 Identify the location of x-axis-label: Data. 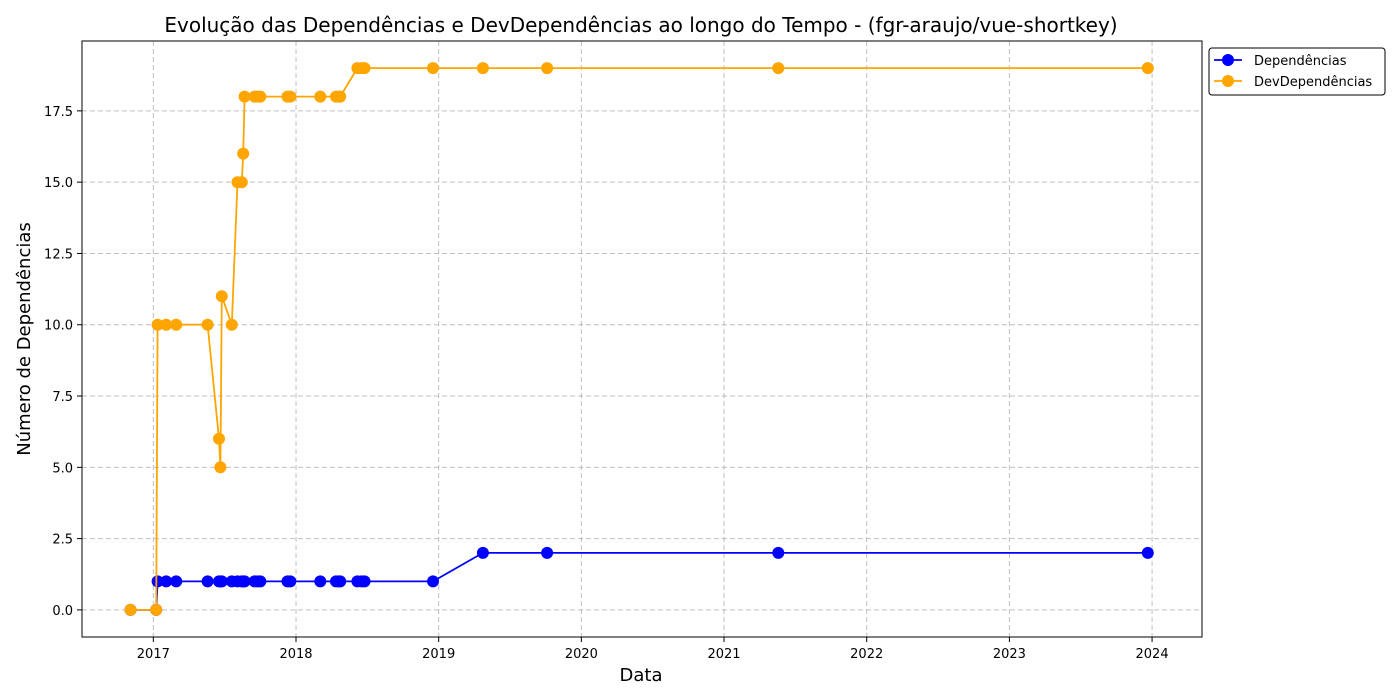
(641, 675).